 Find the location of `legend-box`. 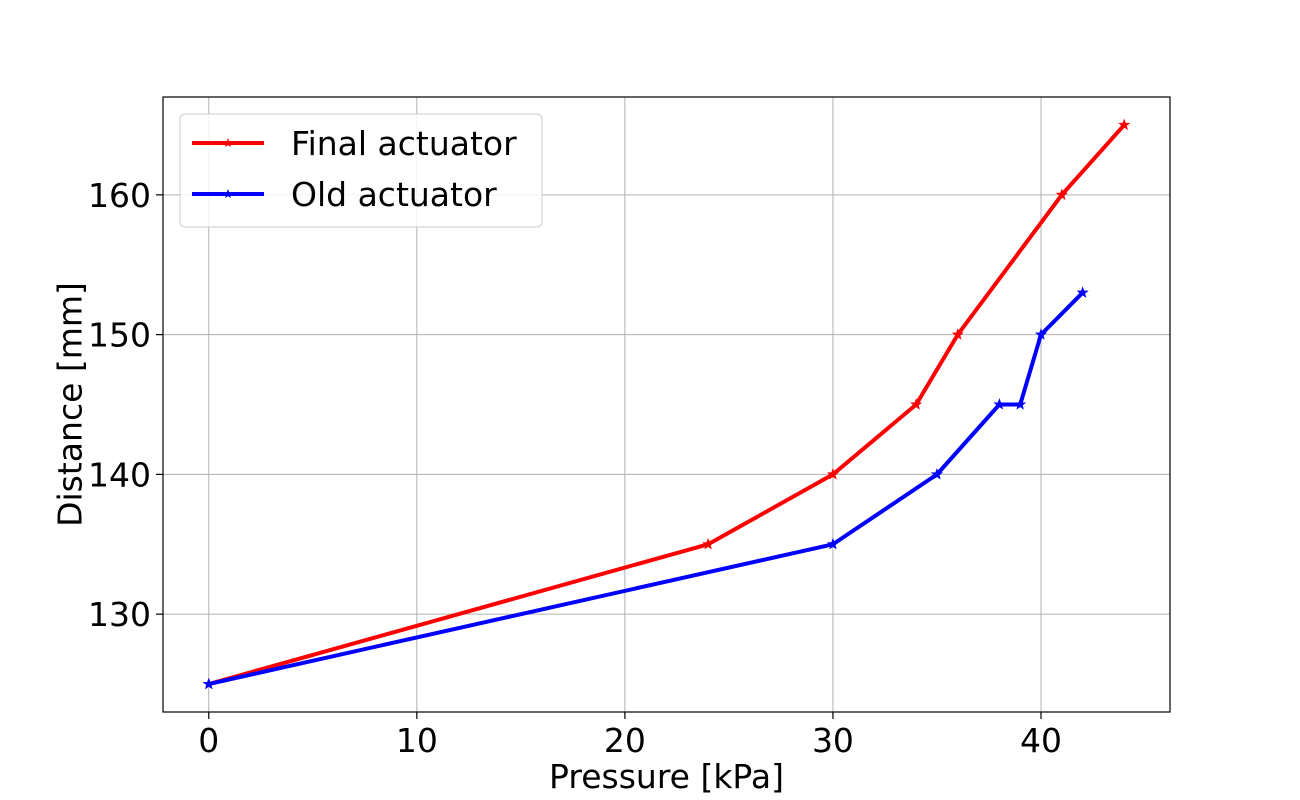

legend-box is located at coordinates (361, 170).